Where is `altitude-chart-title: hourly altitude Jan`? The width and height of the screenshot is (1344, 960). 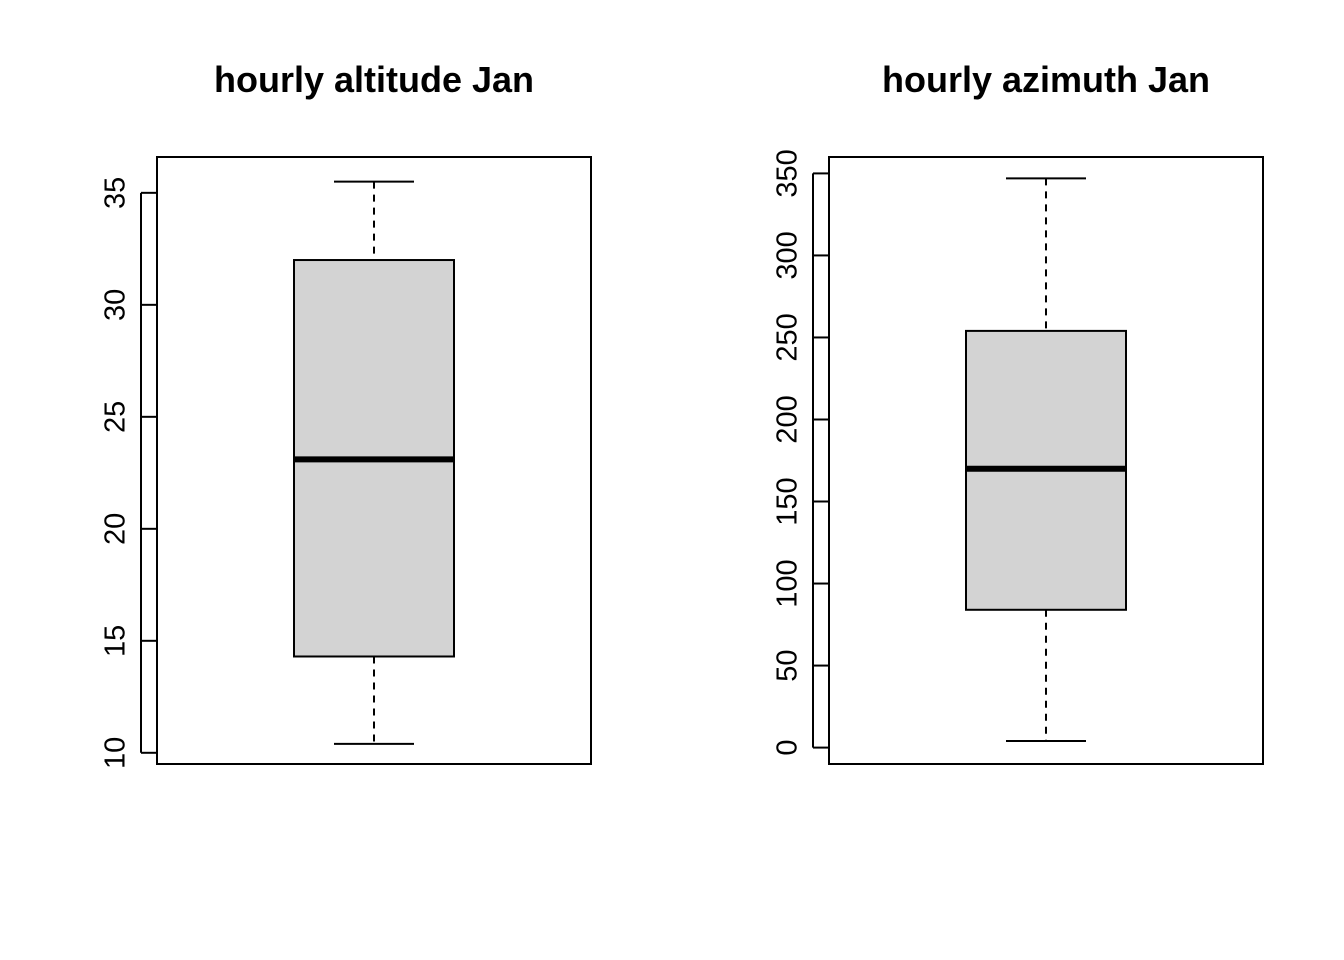
altitude-chart-title: hourly altitude Jan is located at coordinates (374, 79).